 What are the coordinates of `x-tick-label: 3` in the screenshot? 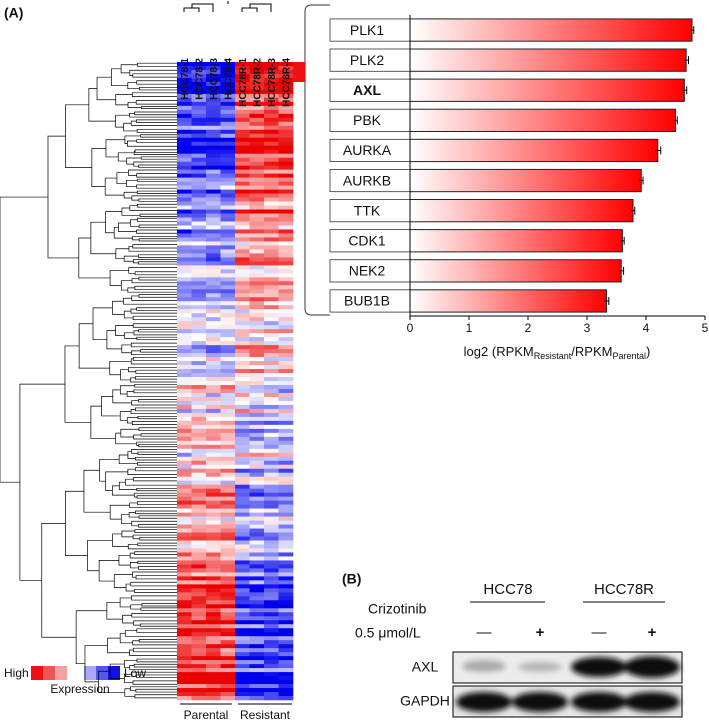 It's located at (587, 328).